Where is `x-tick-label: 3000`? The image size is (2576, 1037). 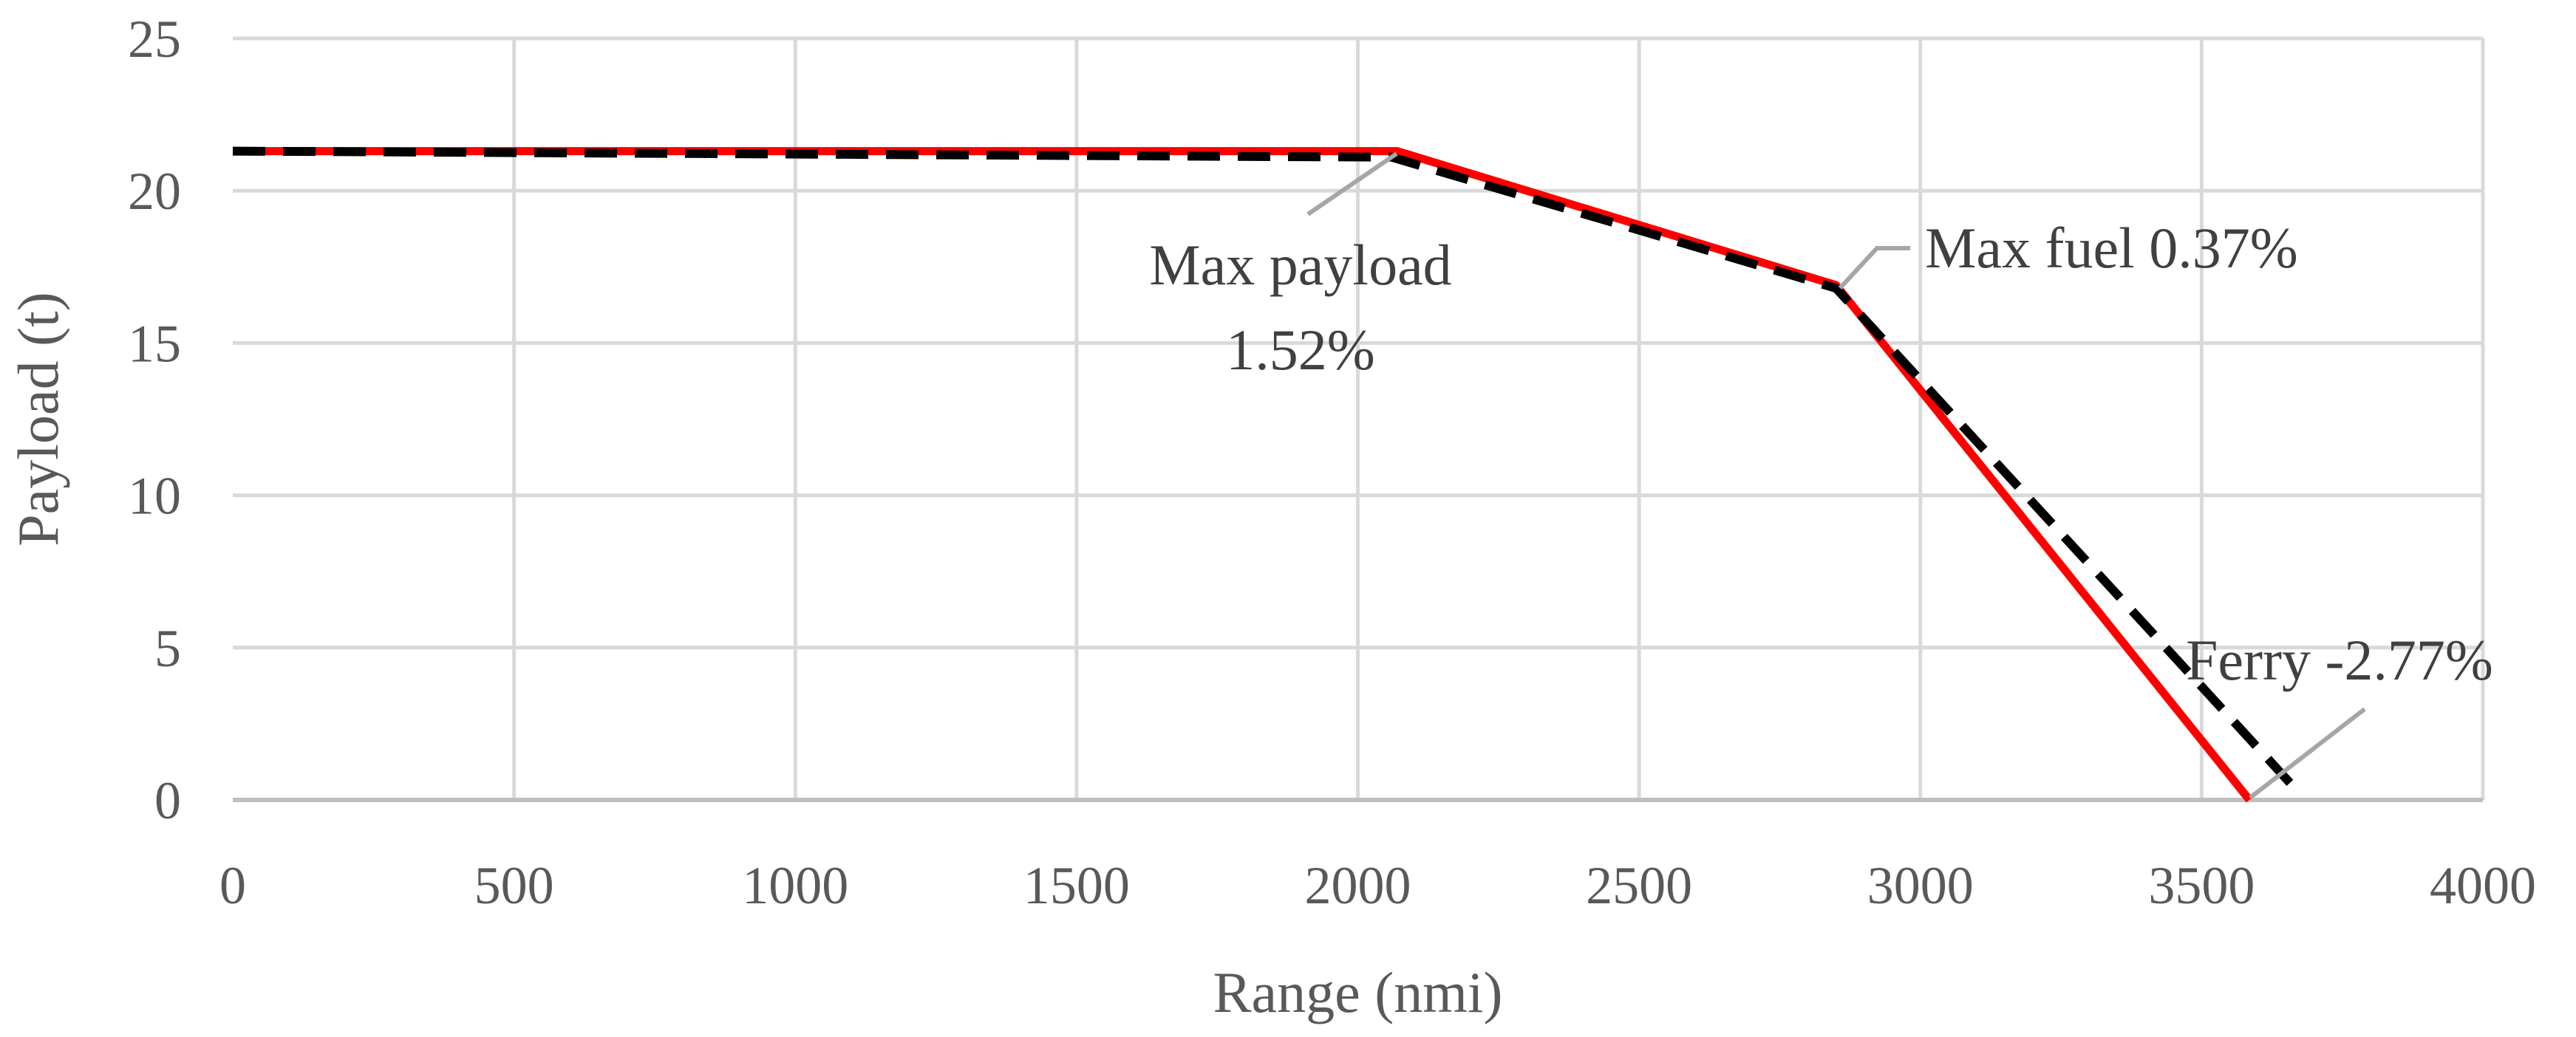
x-tick-label: 3000 is located at coordinates (1920, 885).